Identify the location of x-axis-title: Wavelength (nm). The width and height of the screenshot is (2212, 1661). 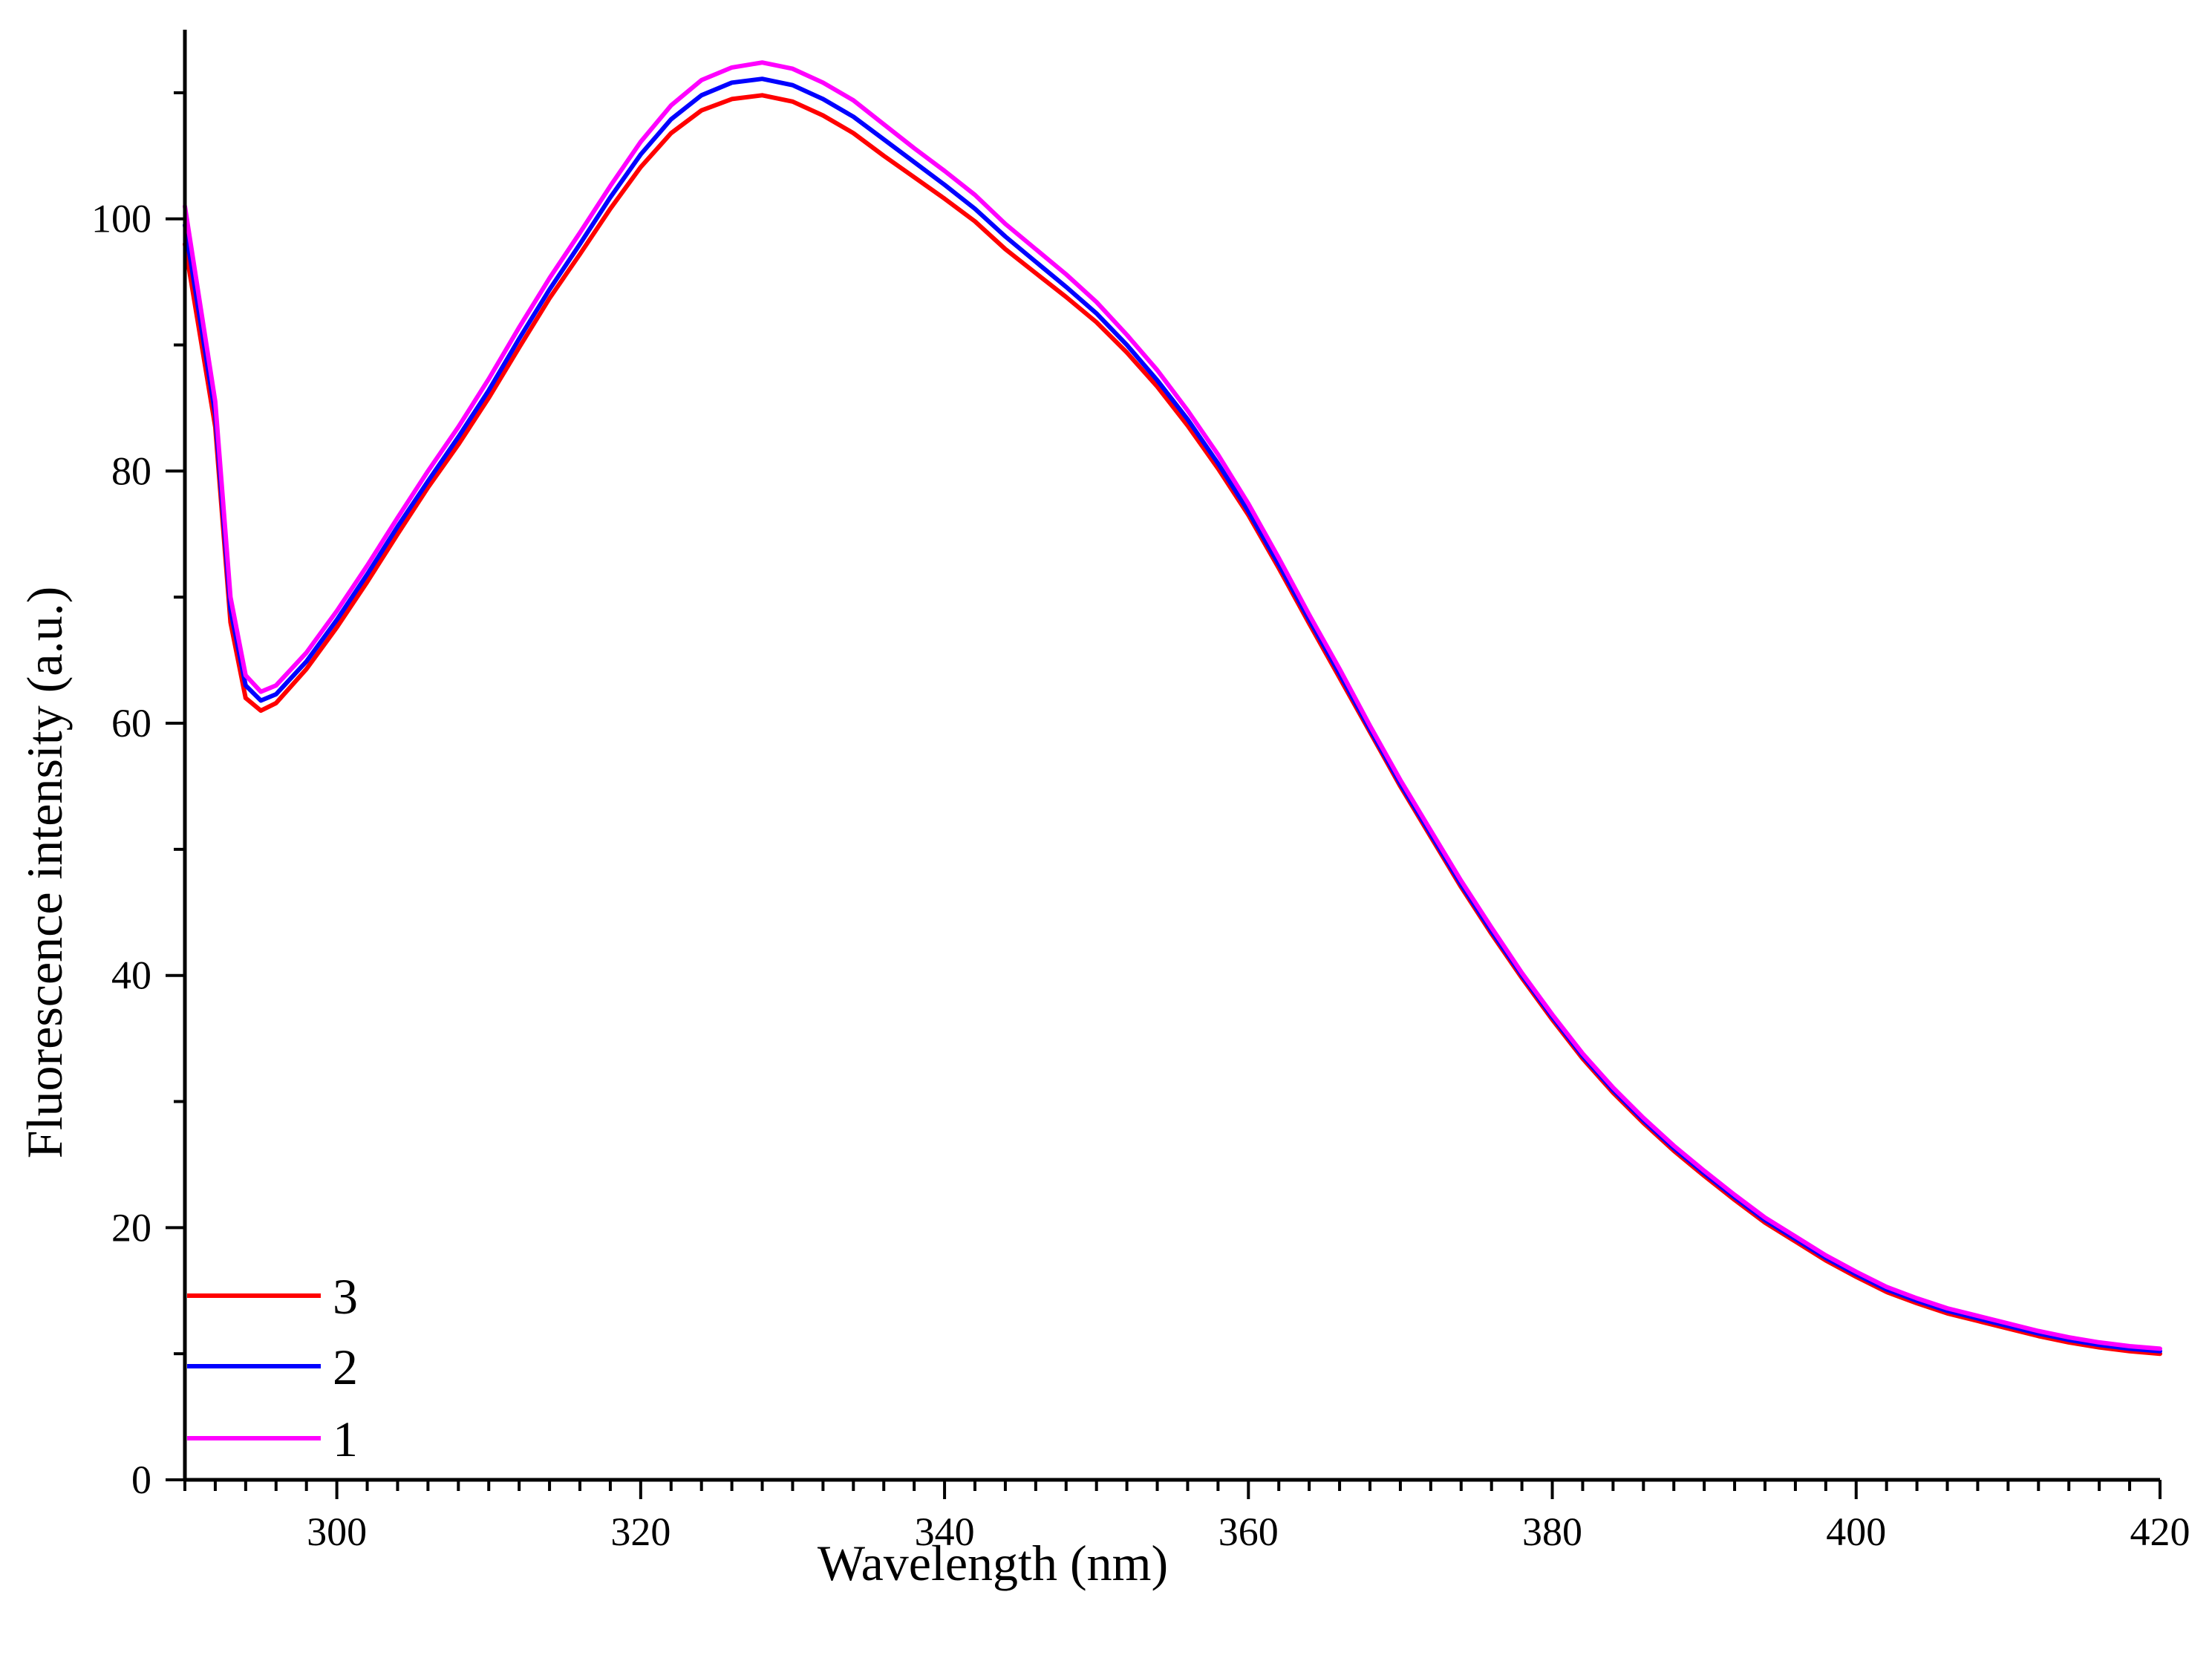
(993, 1563).